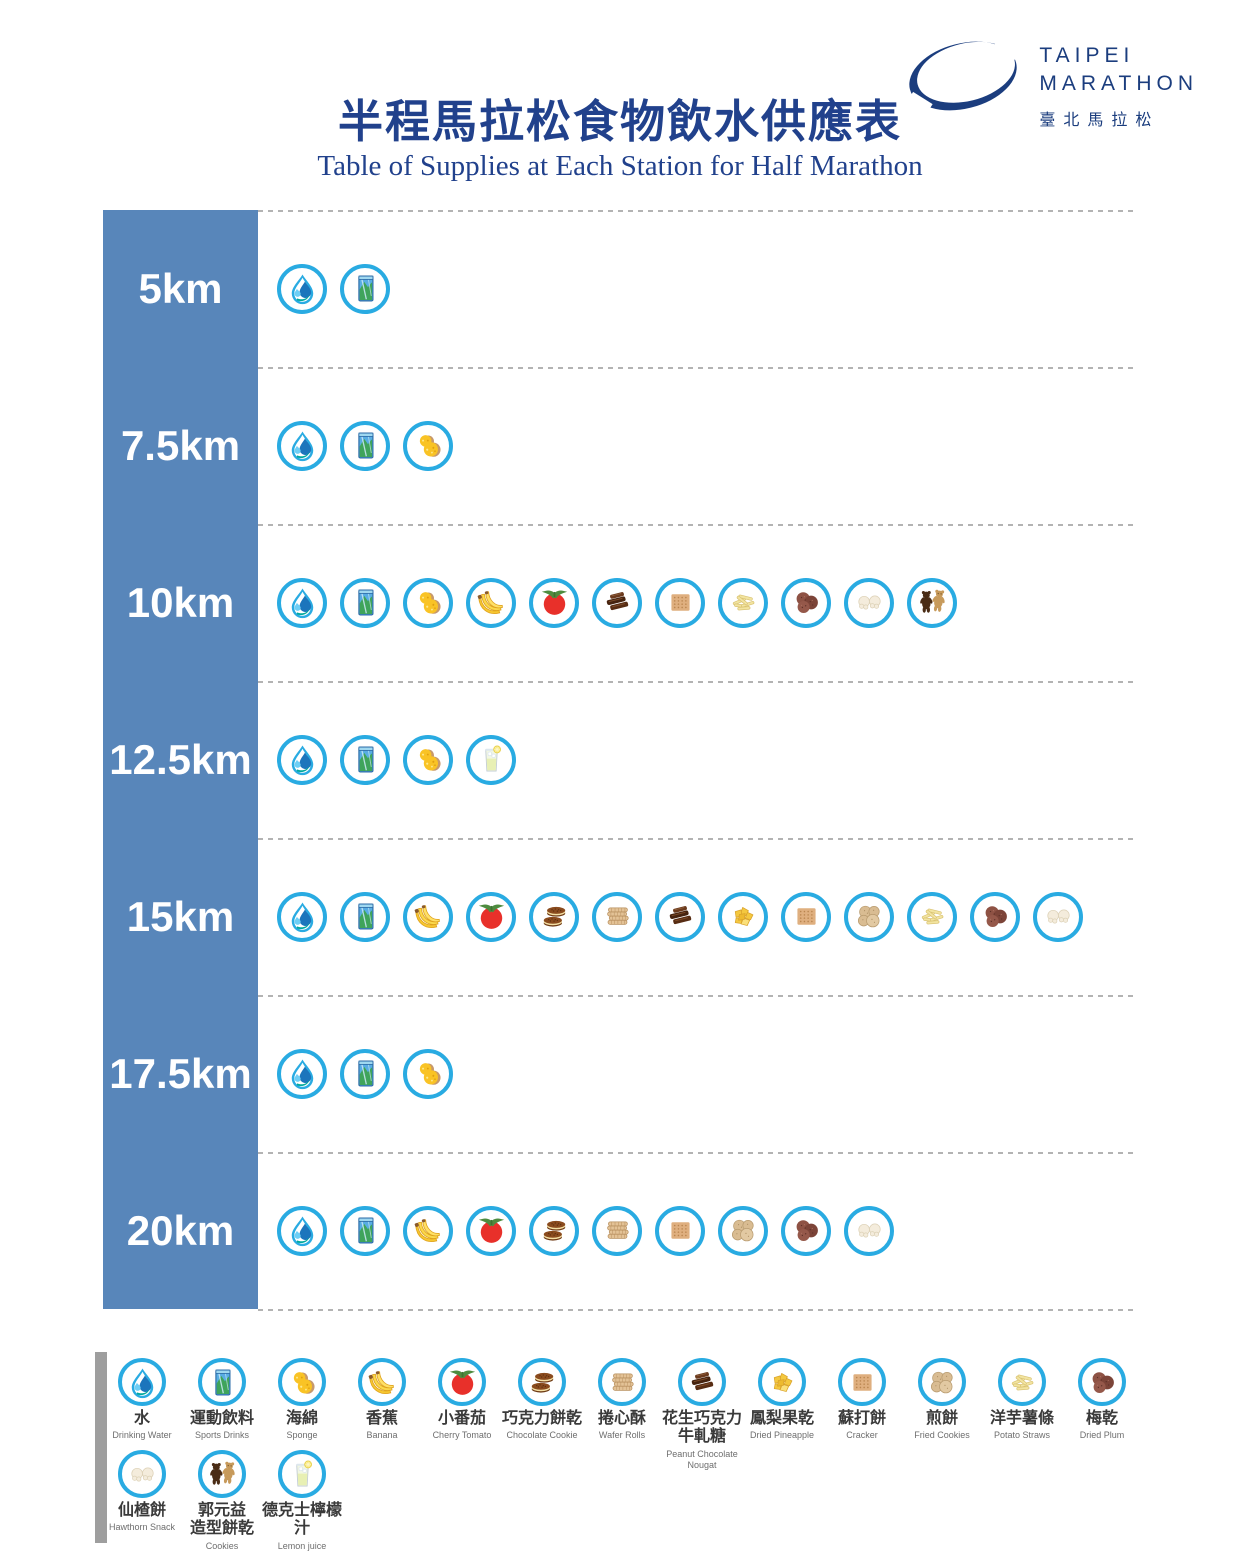  I want to click on legend-label-en: Banana, so click(382, 1435).